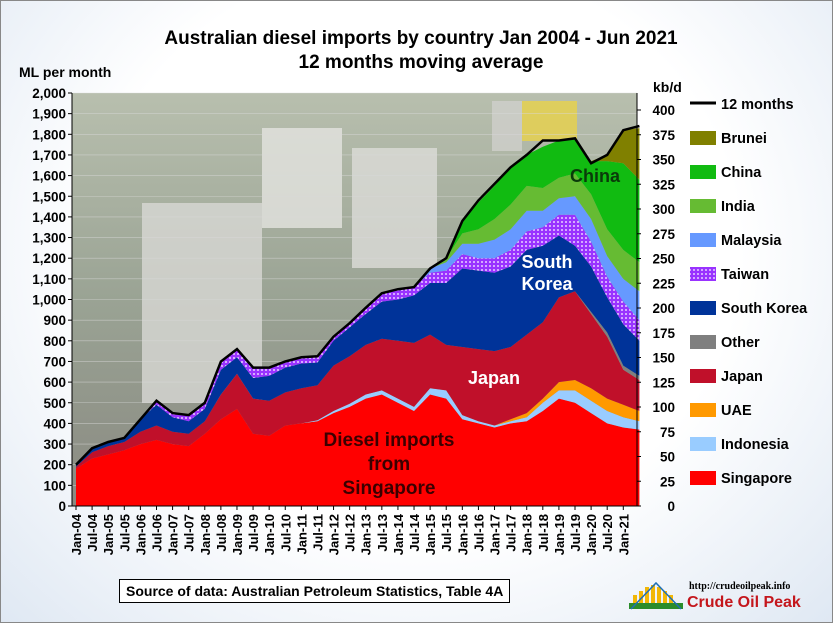 Image resolution: width=835 pixels, height=625 pixels. I want to click on legend-label: Taiwan, so click(745, 275).